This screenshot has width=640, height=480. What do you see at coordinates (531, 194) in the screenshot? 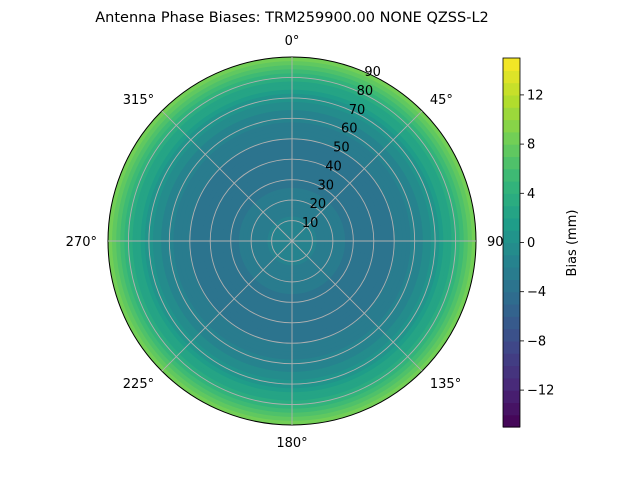
I see `colorbar-tick-label: 4` at bounding box center [531, 194].